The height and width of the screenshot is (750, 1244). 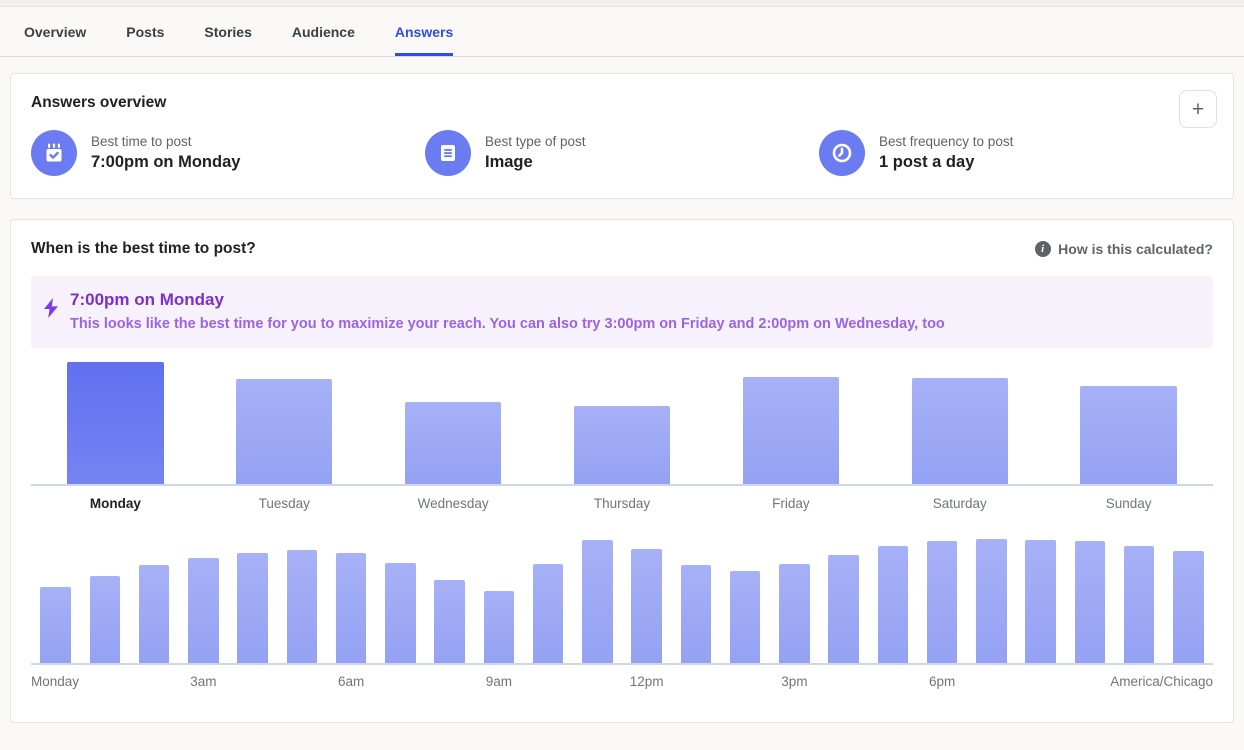 What do you see at coordinates (622, 503) in the screenshot?
I see `day-label-thursday: Thursday` at bounding box center [622, 503].